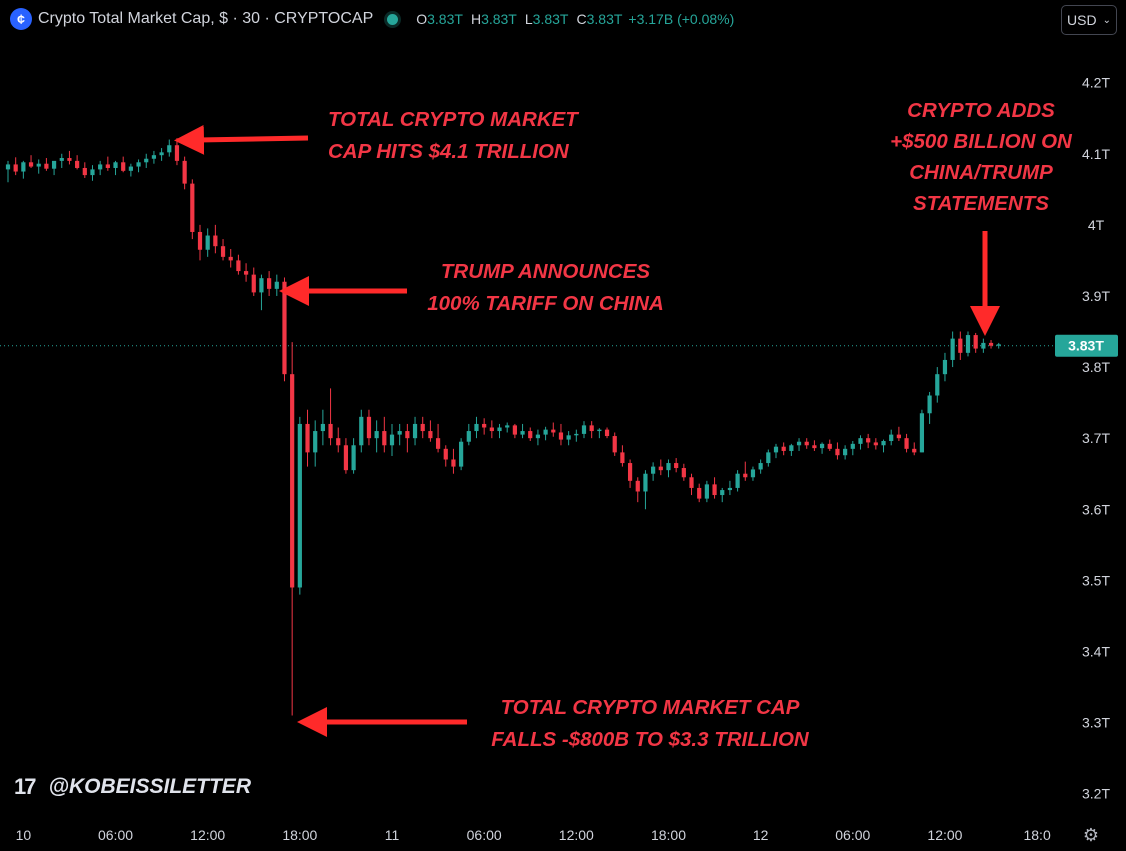 The height and width of the screenshot is (851, 1126). What do you see at coordinates (604, 19) in the screenshot?
I see `close-value: 3.83T` at bounding box center [604, 19].